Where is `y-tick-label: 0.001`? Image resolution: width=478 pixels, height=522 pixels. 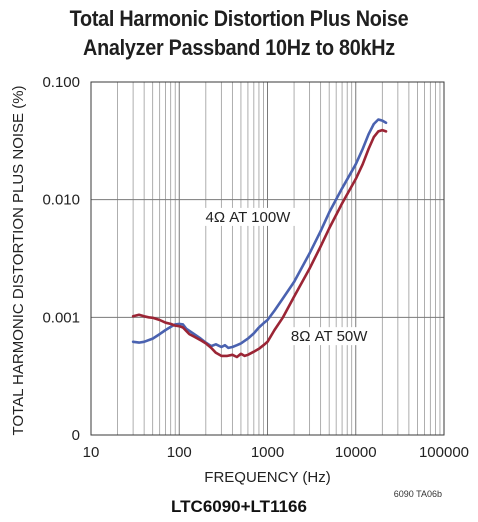 y-tick-label: 0.001 is located at coordinates (61, 317).